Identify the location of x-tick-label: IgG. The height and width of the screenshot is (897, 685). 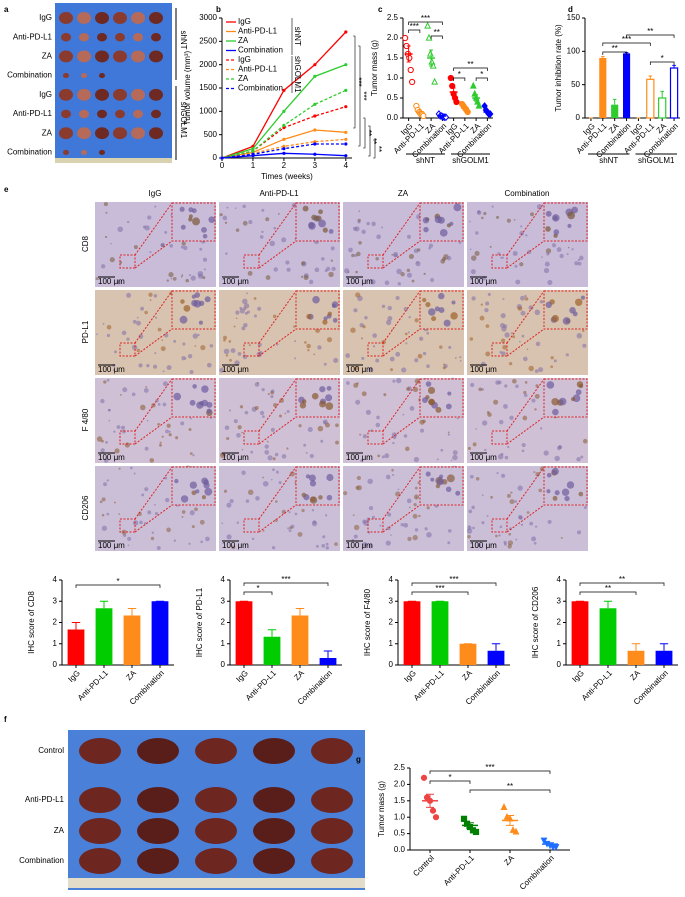
(409, 676).